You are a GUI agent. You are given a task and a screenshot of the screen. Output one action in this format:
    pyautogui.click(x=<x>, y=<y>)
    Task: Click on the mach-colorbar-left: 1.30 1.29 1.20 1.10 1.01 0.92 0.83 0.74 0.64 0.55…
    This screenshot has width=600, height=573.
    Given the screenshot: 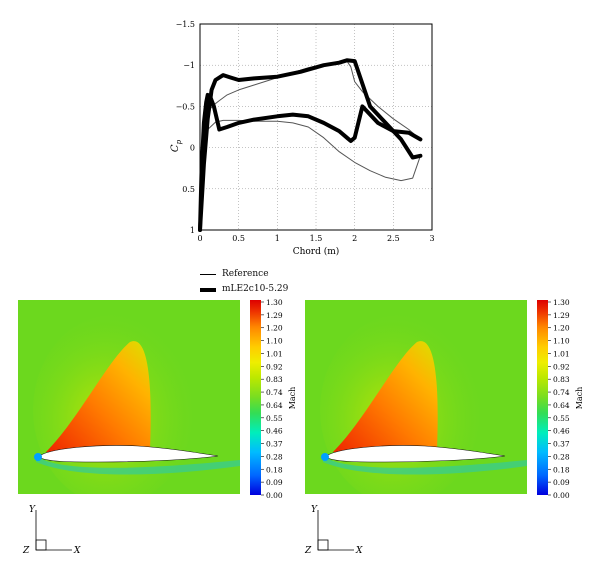 What is the action you would take?
    pyautogui.click(x=273, y=398)
    